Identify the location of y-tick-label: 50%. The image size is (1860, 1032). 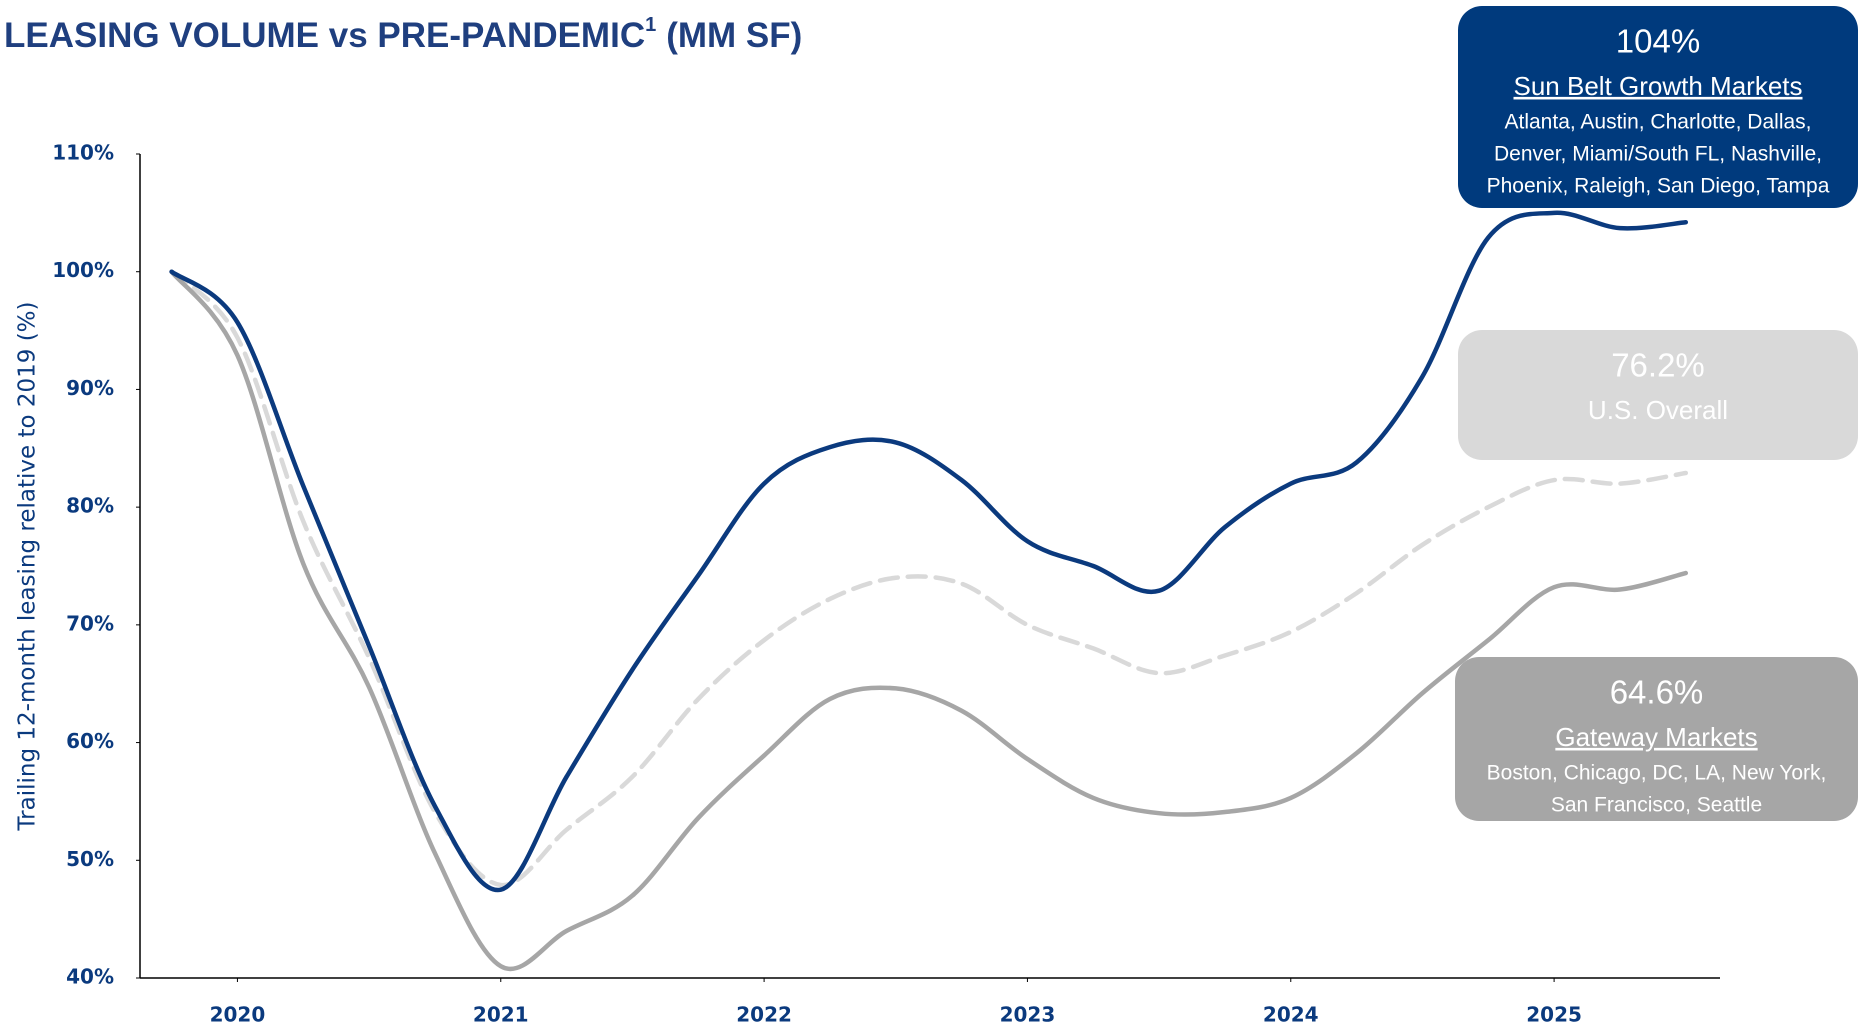
(90, 859).